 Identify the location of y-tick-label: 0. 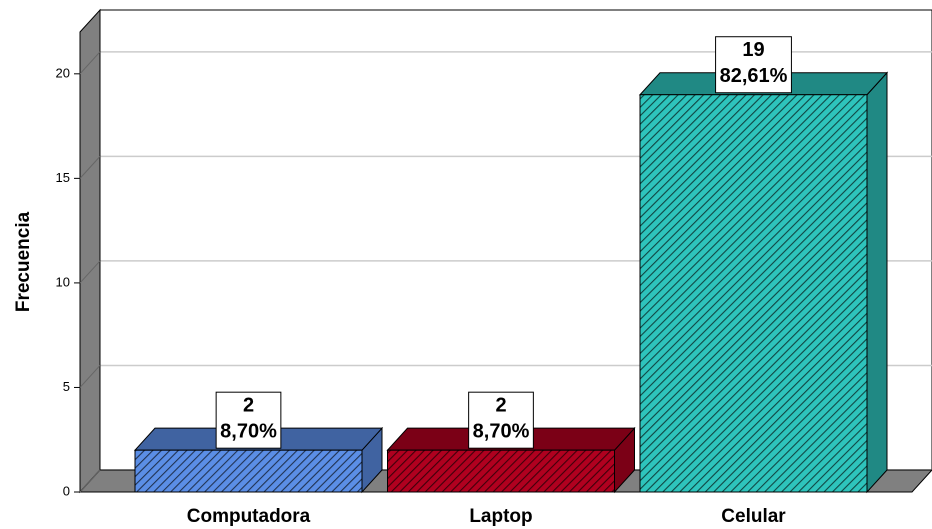
(66, 490).